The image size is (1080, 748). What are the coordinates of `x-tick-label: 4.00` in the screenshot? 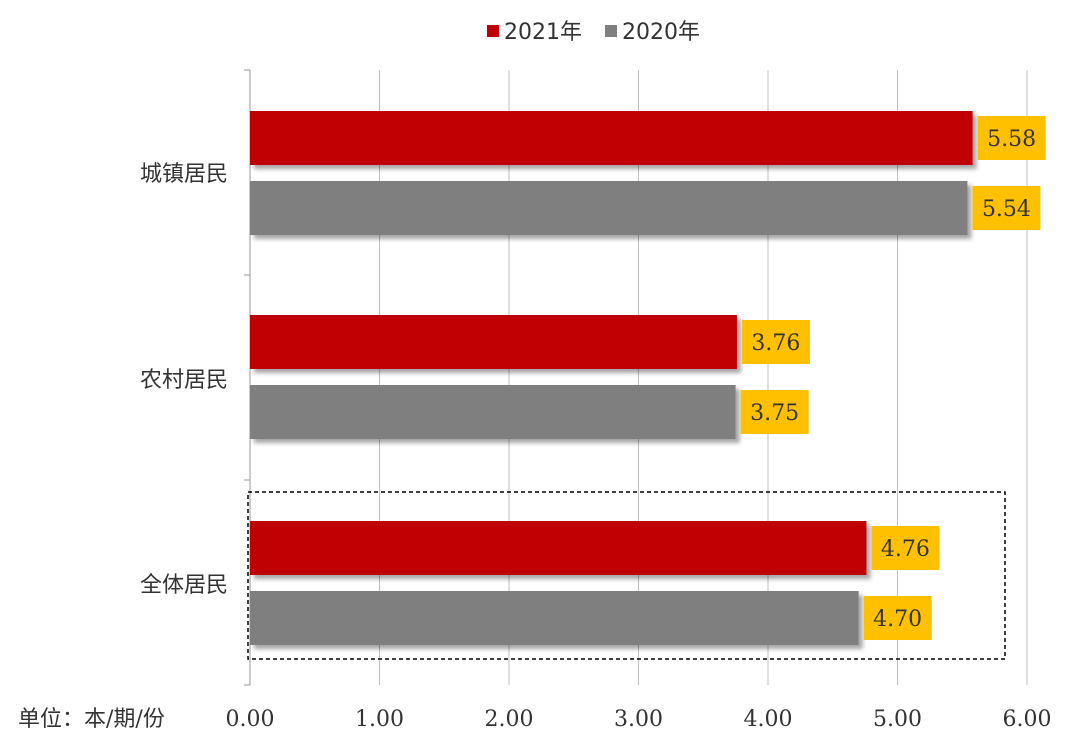 It's located at (768, 719).